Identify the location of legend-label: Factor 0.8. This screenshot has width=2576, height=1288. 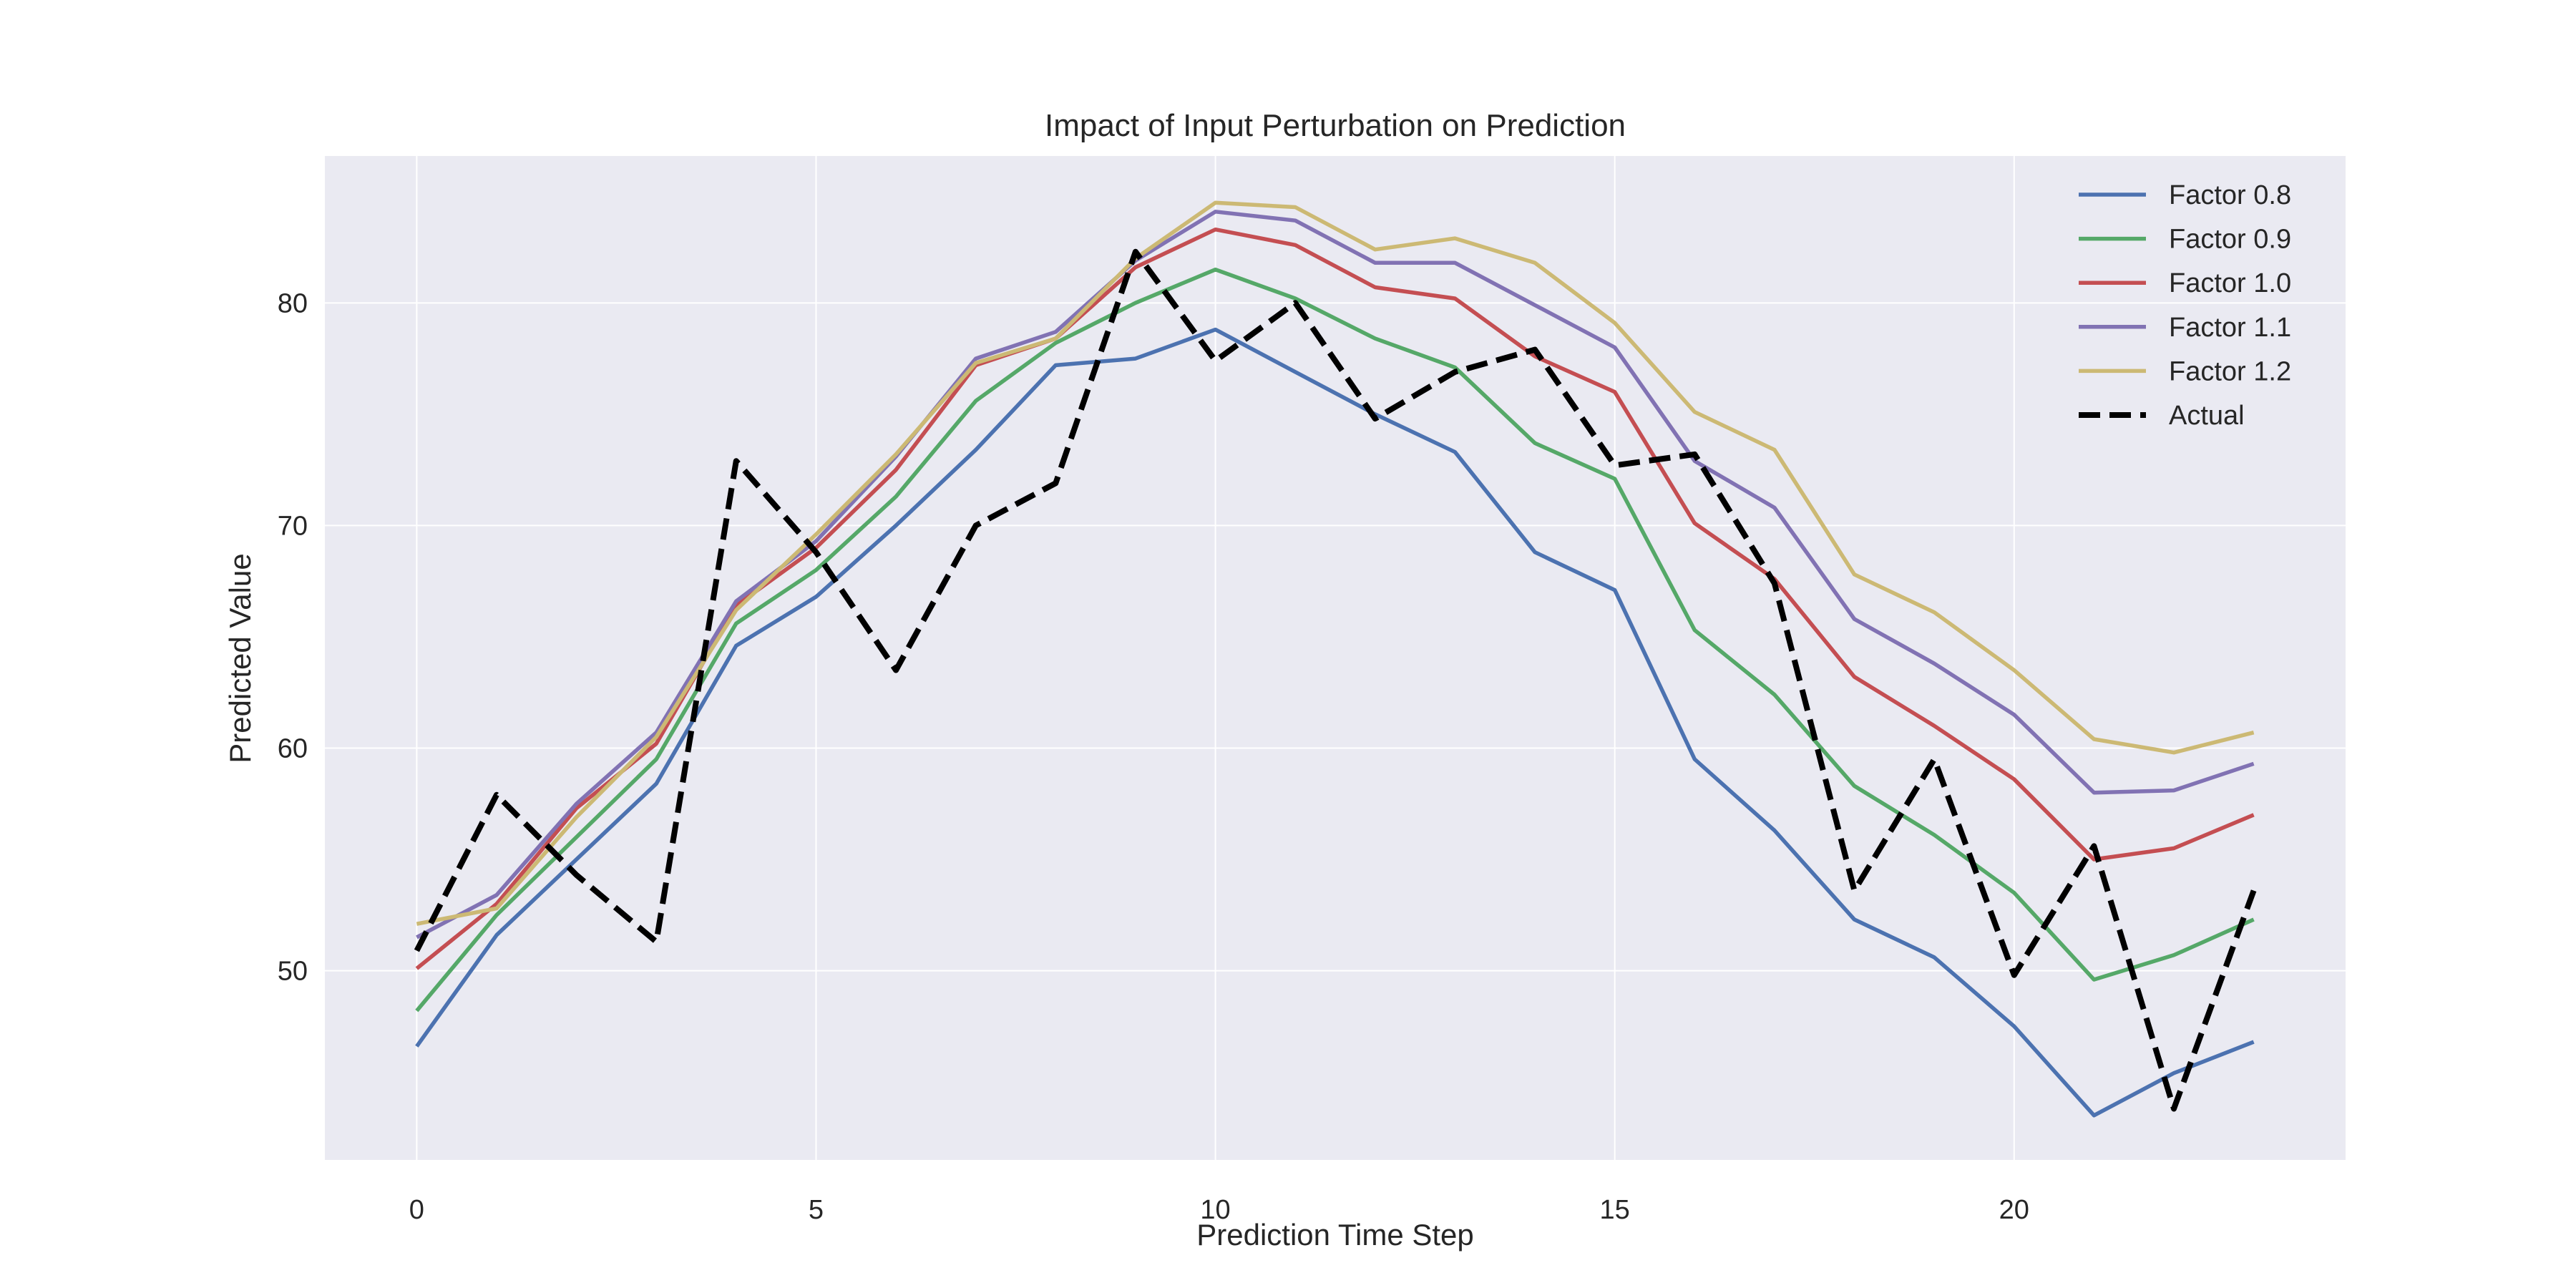
(2230, 195).